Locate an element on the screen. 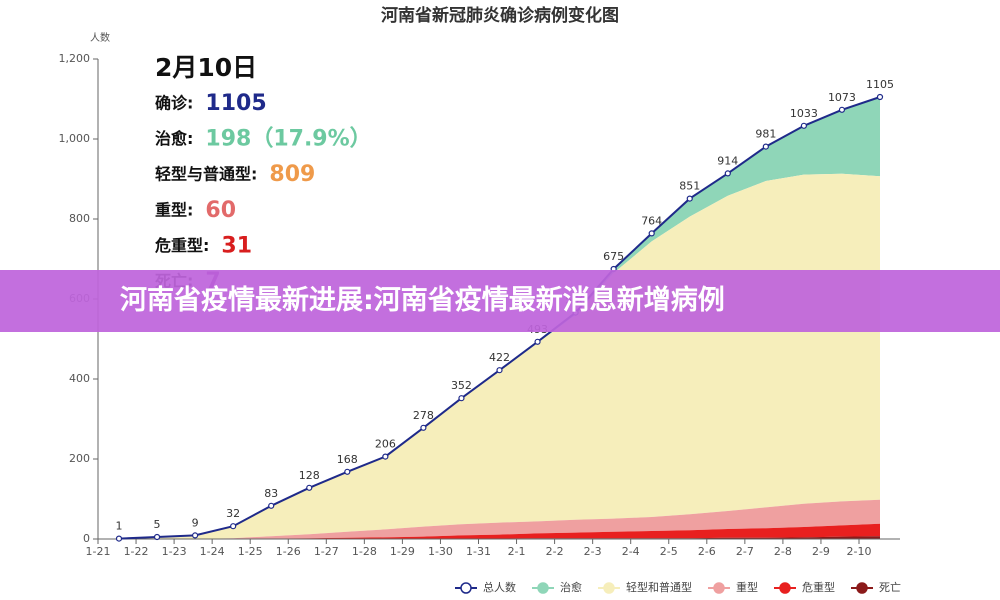  x-tick-label: 1-23 is located at coordinates (174, 551).